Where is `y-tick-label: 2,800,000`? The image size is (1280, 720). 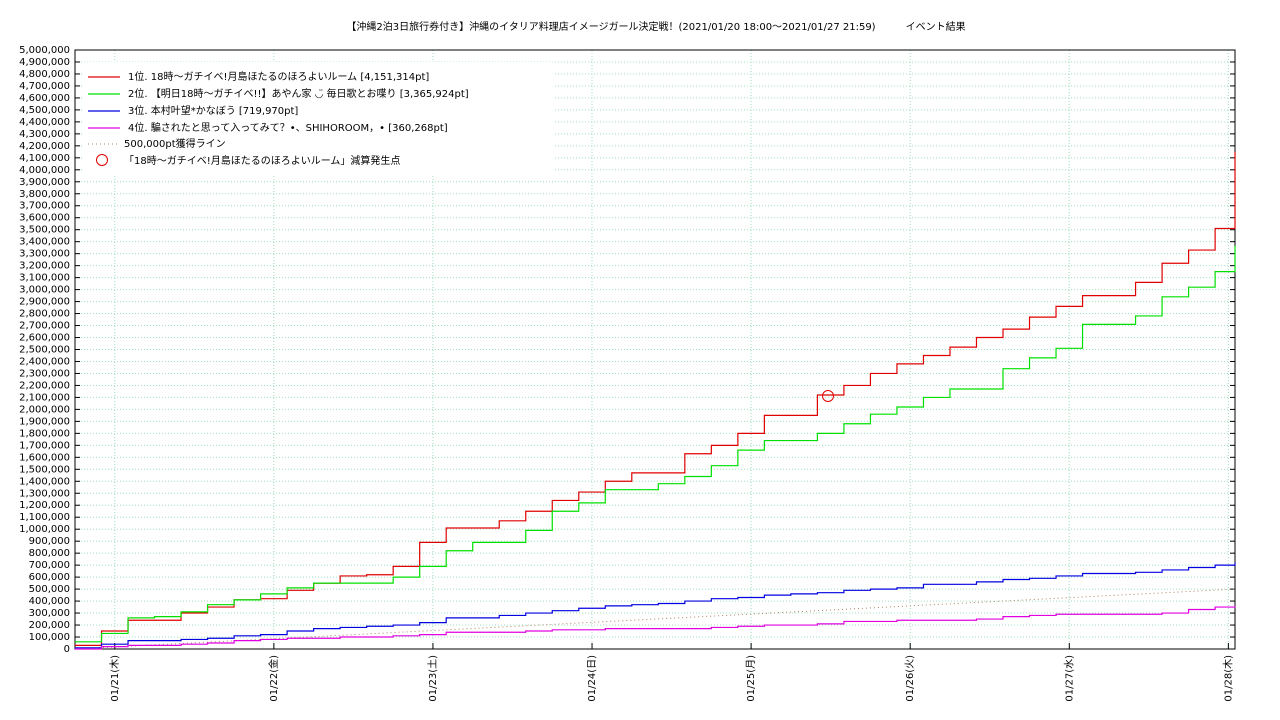 y-tick-label: 2,800,000 is located at coordinates (44, 314).